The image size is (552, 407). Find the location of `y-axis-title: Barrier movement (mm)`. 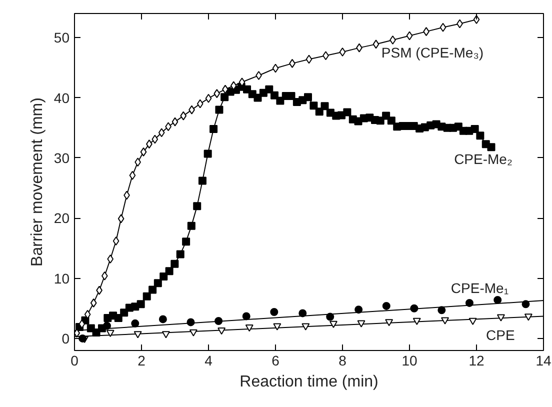

y-axis-title: Barrier movement (mm) is located at coordinates (37, 182).